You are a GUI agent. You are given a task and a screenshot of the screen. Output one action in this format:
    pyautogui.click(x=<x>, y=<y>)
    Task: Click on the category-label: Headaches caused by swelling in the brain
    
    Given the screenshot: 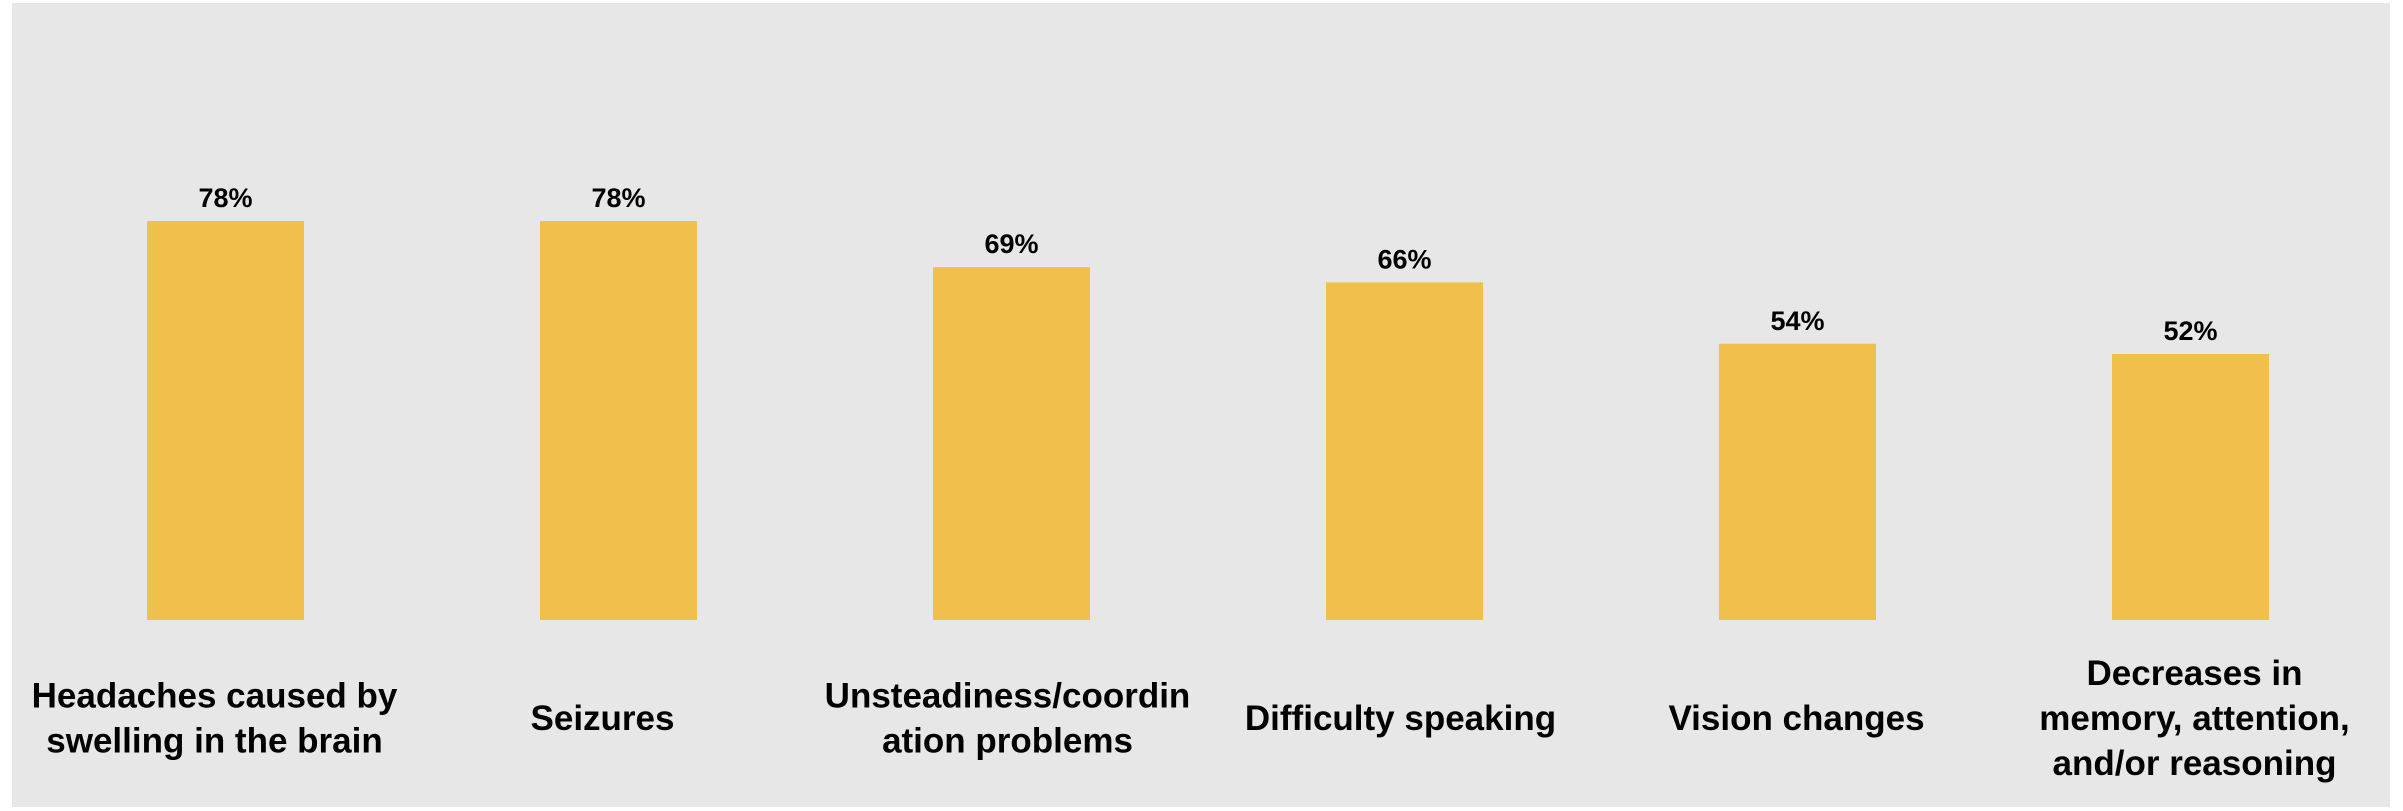 What is the action you would take?
    pyautogui.click(x=215, y=719)
    